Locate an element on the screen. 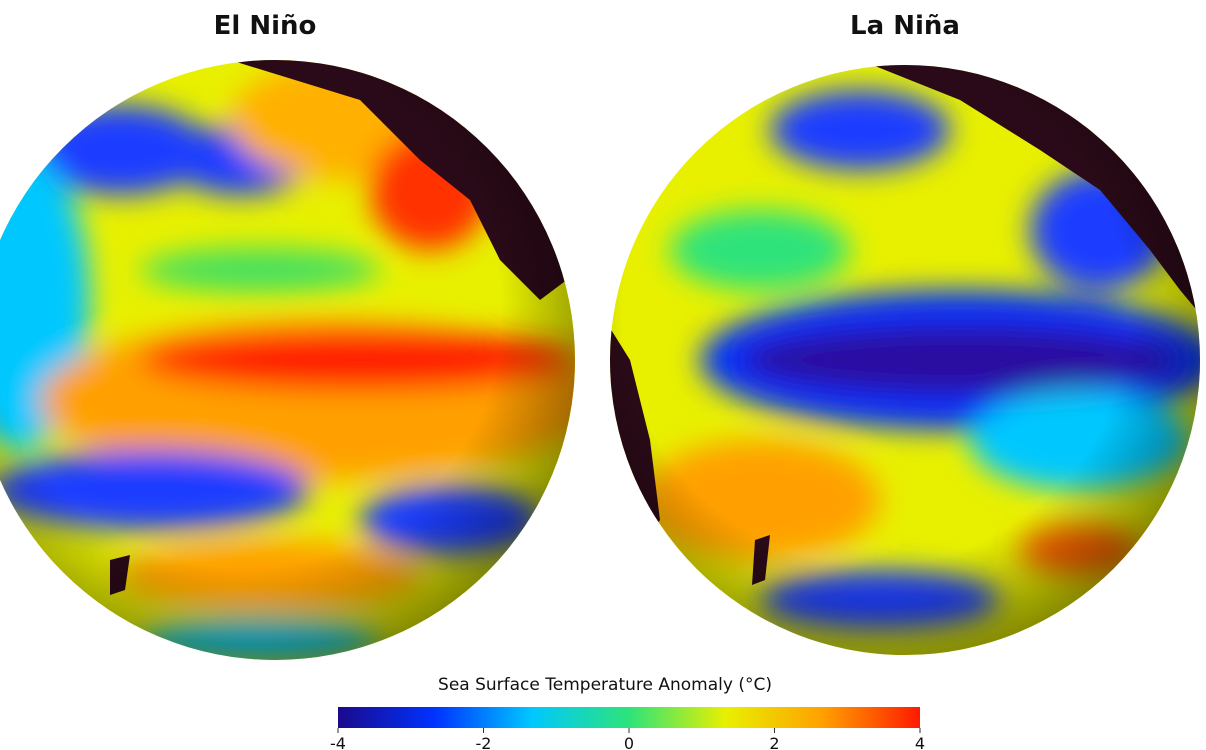  colorbar-tick-label: 2 is located at coordinates (774, 742).